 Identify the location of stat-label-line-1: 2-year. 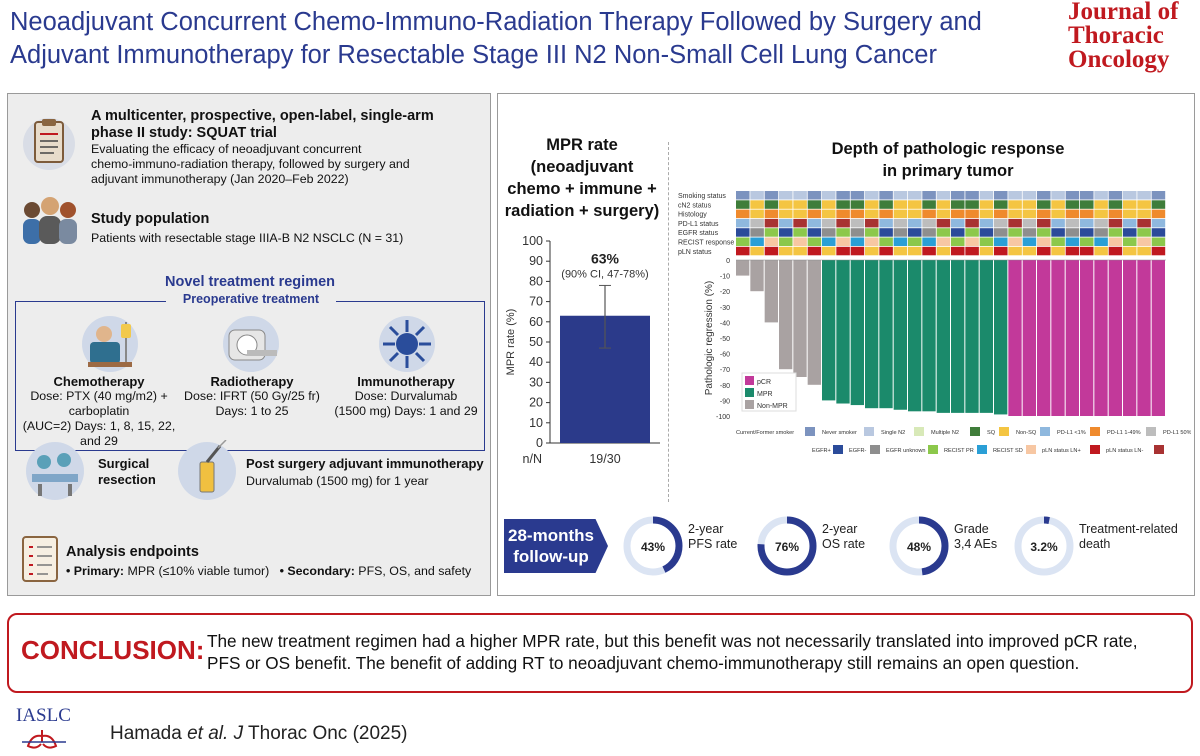
(706, 529).